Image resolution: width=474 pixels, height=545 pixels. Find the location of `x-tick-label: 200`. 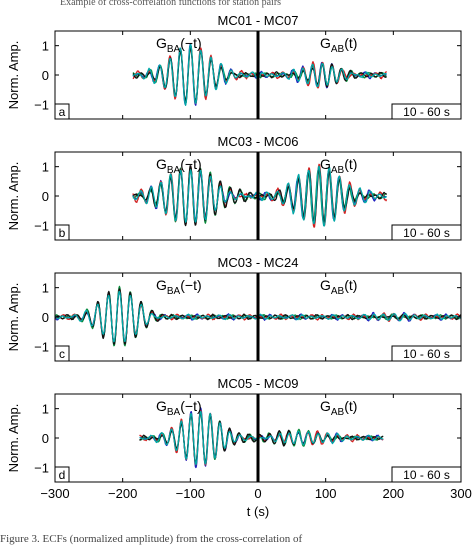

x-tick-label: 200 is located at coordinates (393, 493).